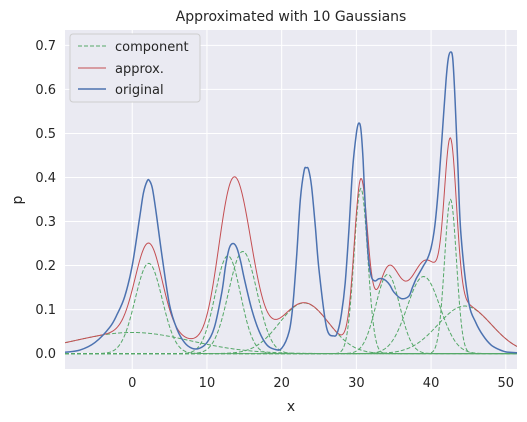 Image resolution: width=527 pixels, height=422 pixels. I want to click on x-tick-label: 10, so click(207, 383).